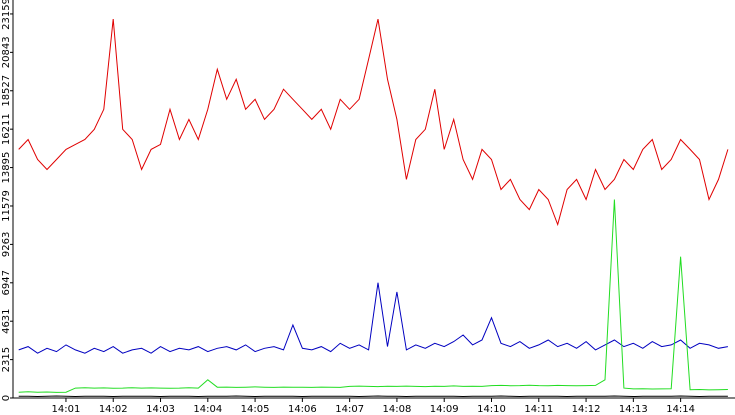 This screenshot has height=415, width=735. Describe the element at coordinates (6, 244) in the screenshot. I see `y-tick-label: 9263` at that location.